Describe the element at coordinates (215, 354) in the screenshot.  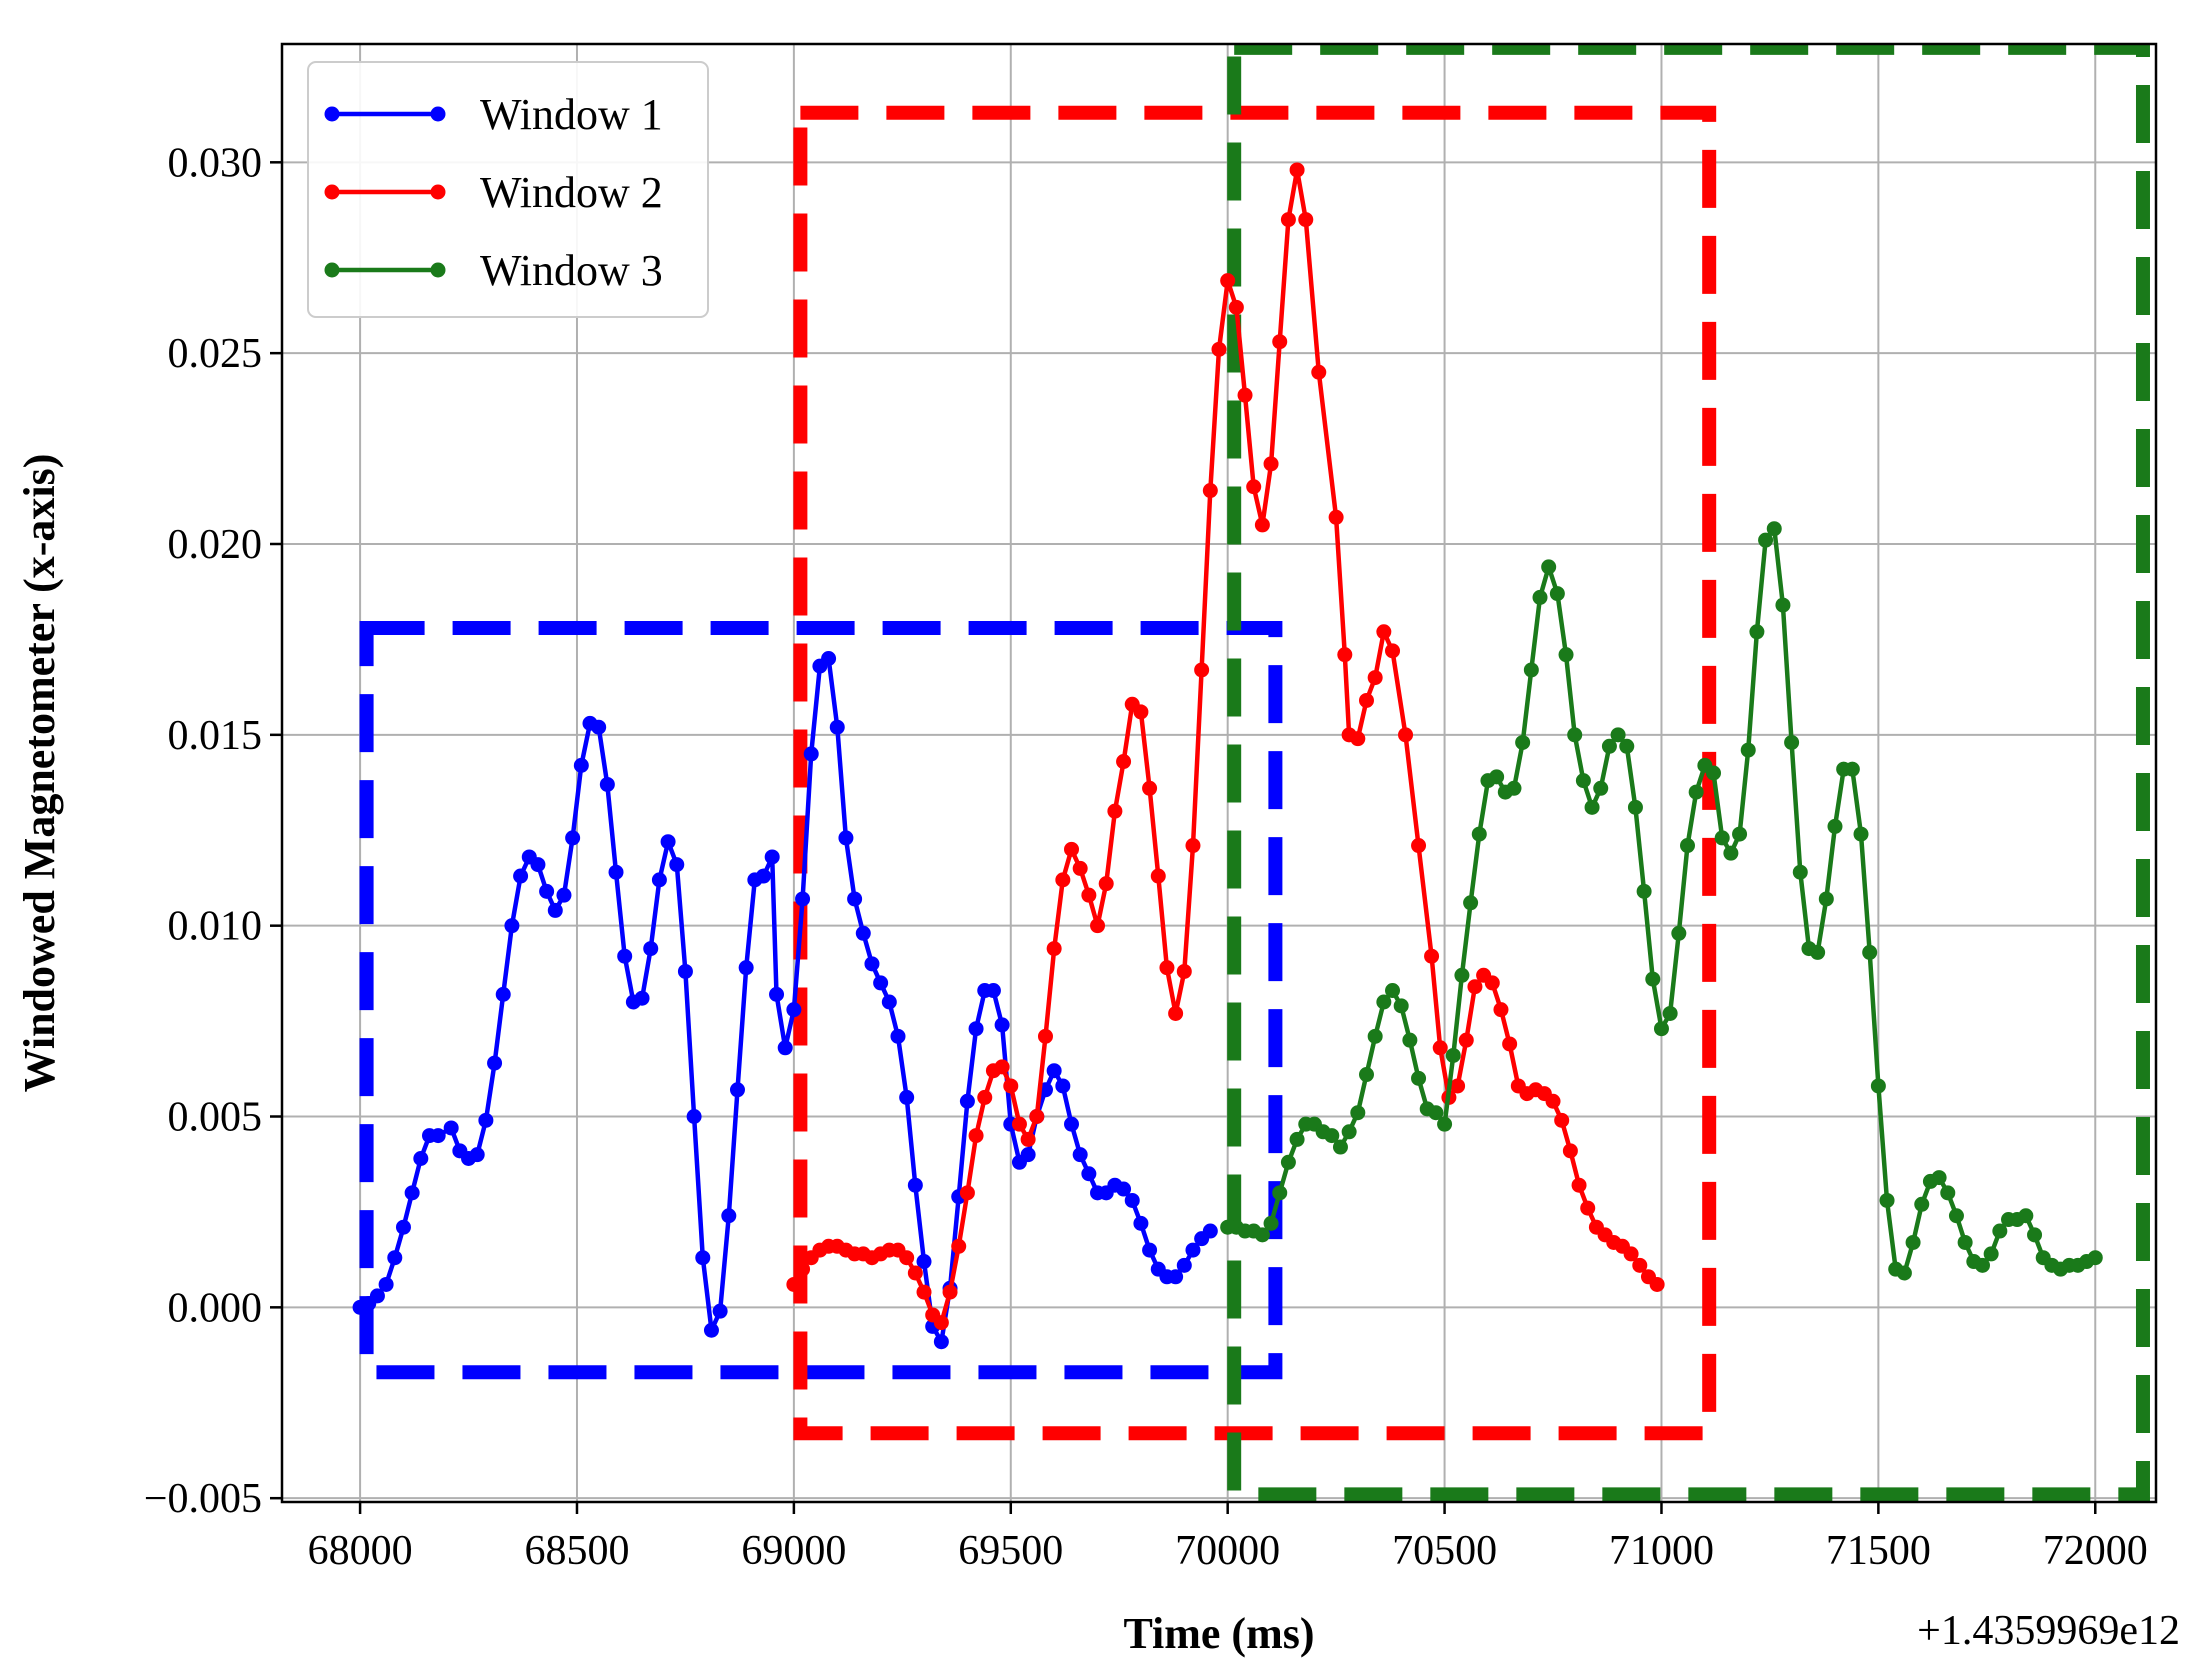
I see `y-tick-label: 0.025` at that location.